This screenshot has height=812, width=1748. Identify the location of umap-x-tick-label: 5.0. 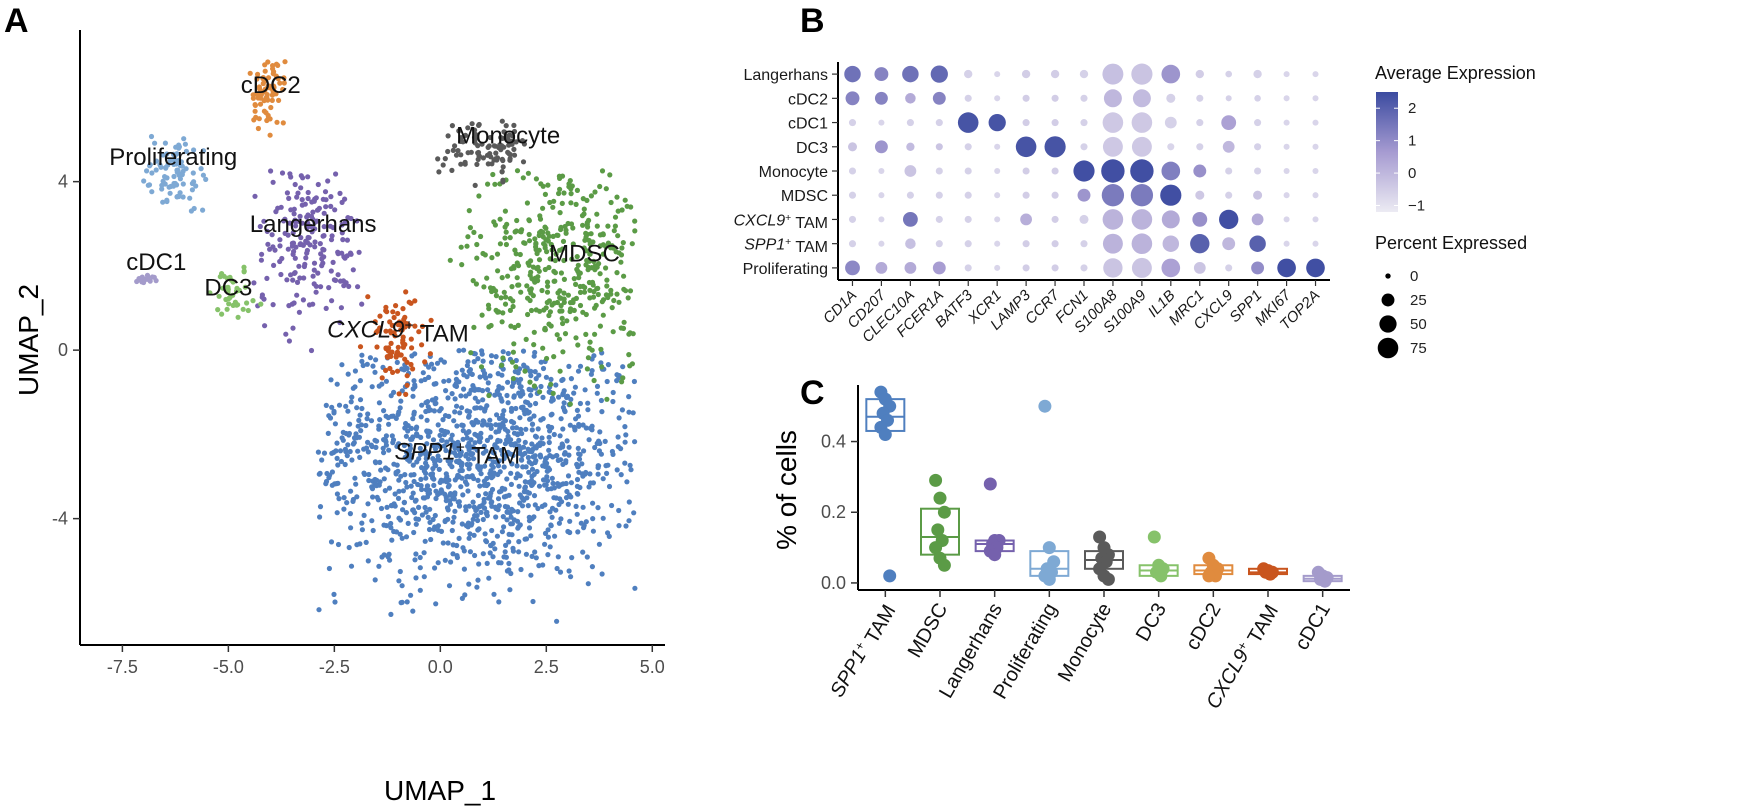
(652, 667).